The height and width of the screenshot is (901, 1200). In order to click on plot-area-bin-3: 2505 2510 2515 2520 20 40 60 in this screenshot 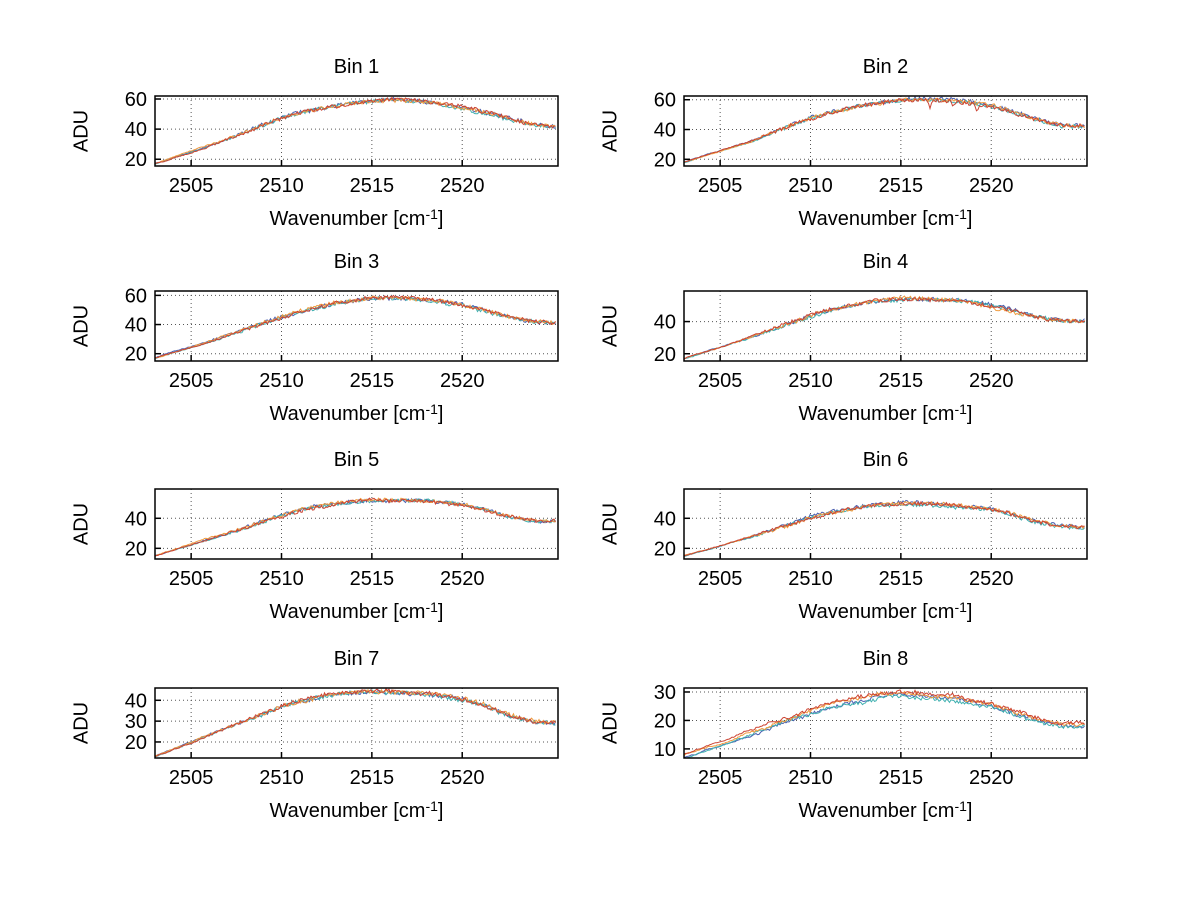, I will do `click(342, 338)`.